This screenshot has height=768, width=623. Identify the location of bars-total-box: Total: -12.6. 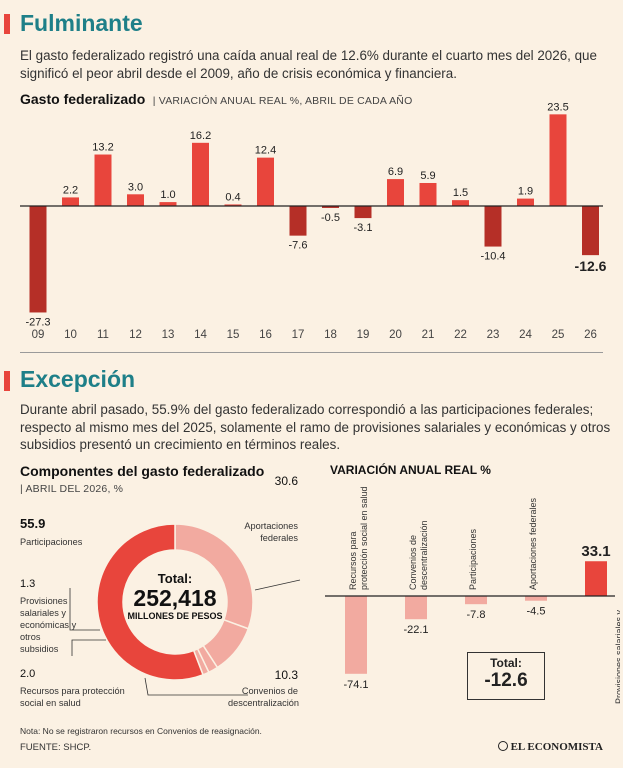
(506, 676).